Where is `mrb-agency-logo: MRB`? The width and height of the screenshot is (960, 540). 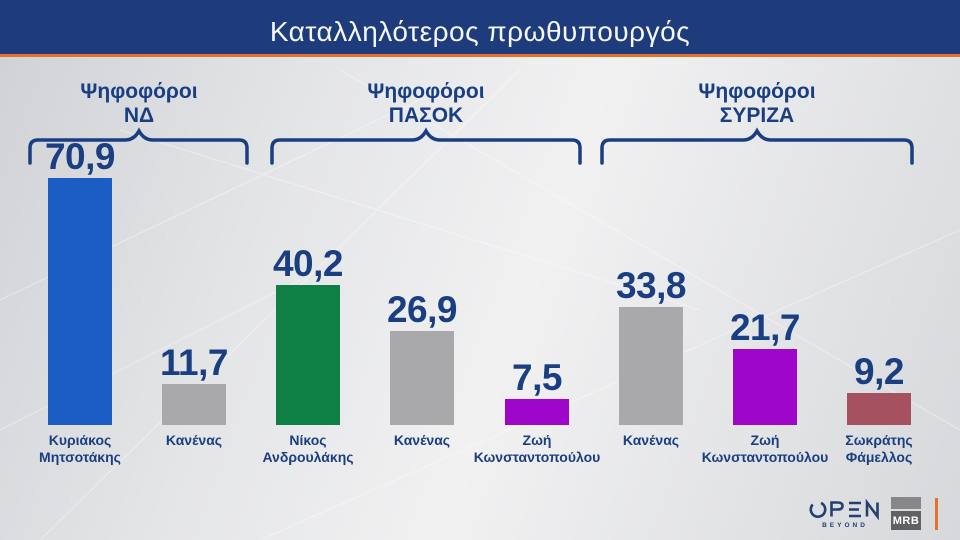
mrb-agency-logo: MRB is located at coordinates (906, 513).